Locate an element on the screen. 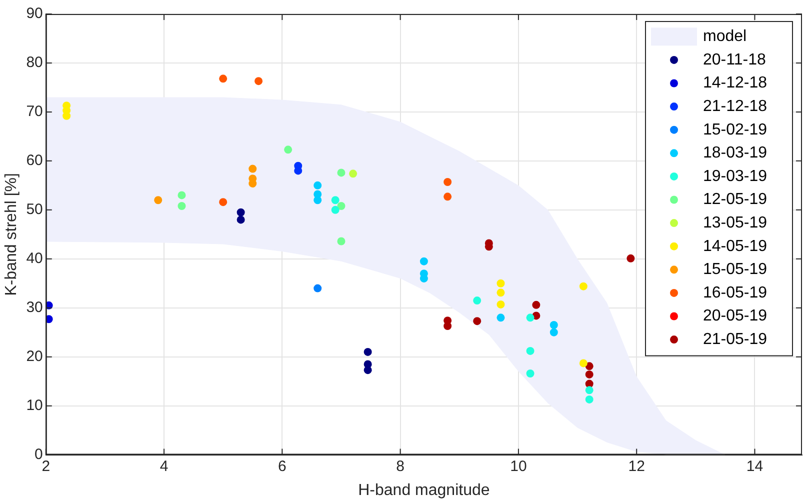  x-axis-title: H-band magnitude is located at coordinates (424, 490).